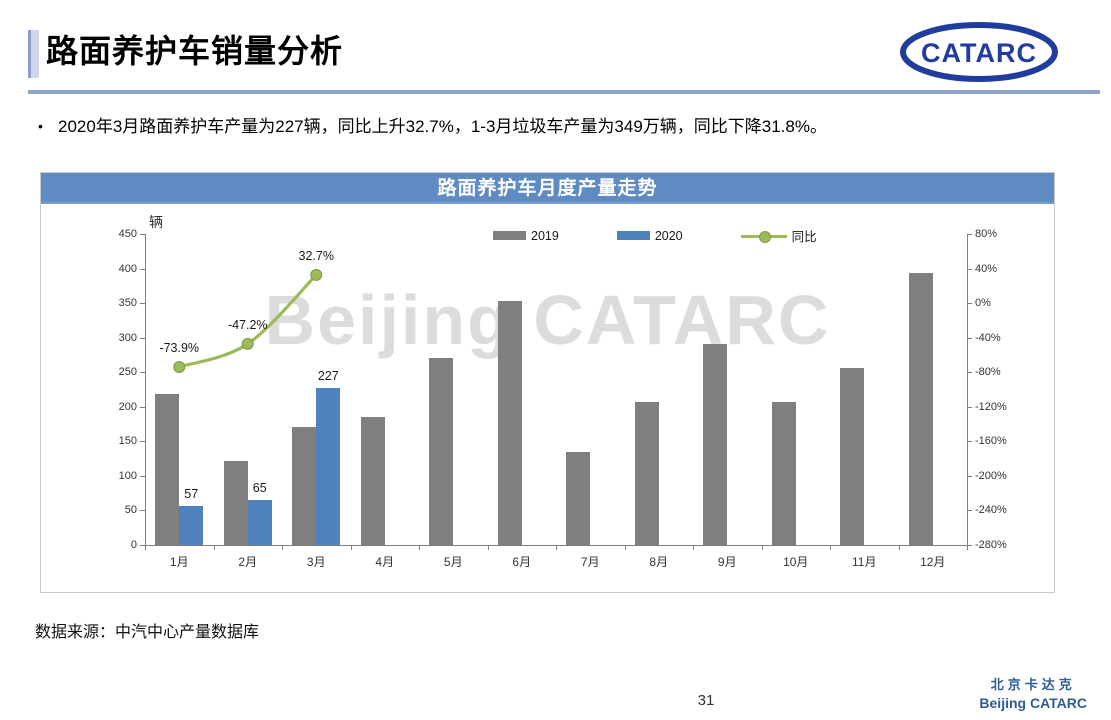  I want to click on x-axis-label: 11月, so click(864, 562).